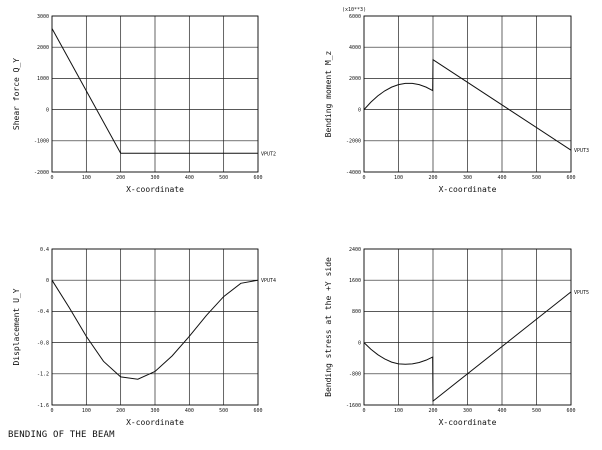 Image resolution: width=602 pixels, height=450 pixels. Describe the element at coordinates (355, 375) in the screenshot. I see `y-tick-label: -800` at that location.